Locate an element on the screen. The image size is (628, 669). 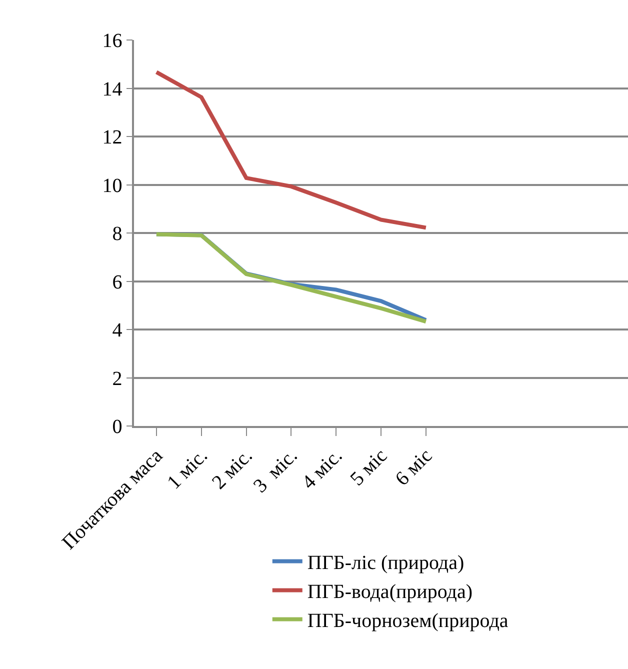
x-tick-label: 5 міс is located at coordinates (369, 467).